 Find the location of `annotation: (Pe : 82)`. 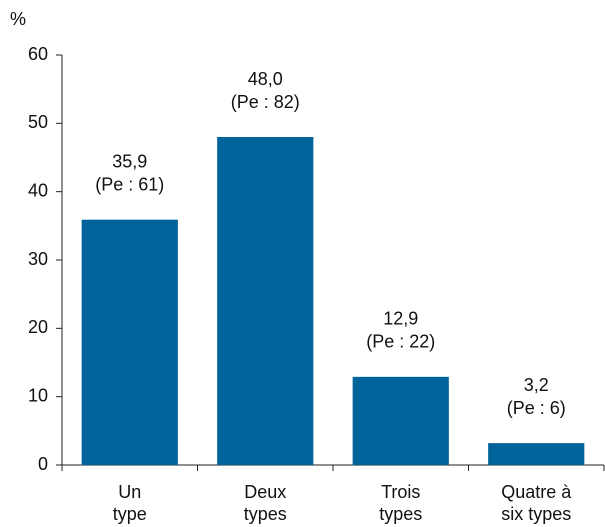

annotation: (Pe : 82) is located at coordinates (265, 102).